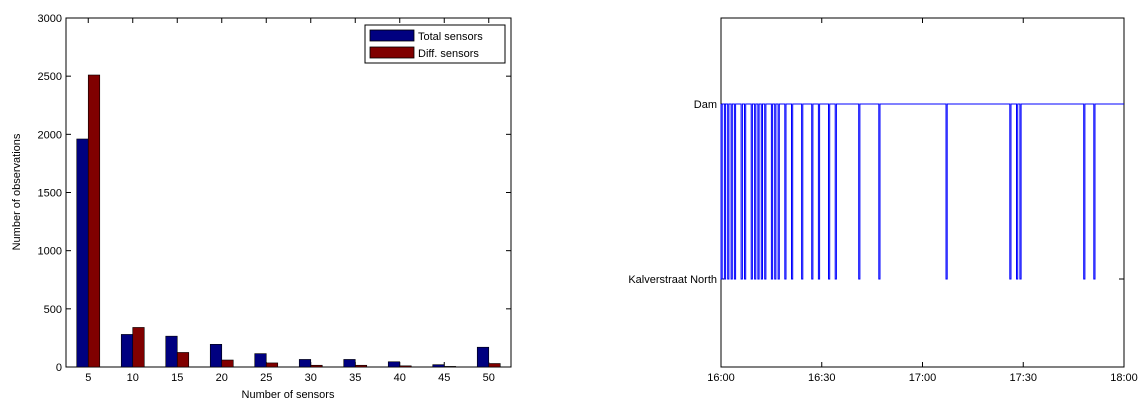 The width and height of the screenshot is (1143, 400). I want to click on x-tick-label: 17:00, so click(923, 378).